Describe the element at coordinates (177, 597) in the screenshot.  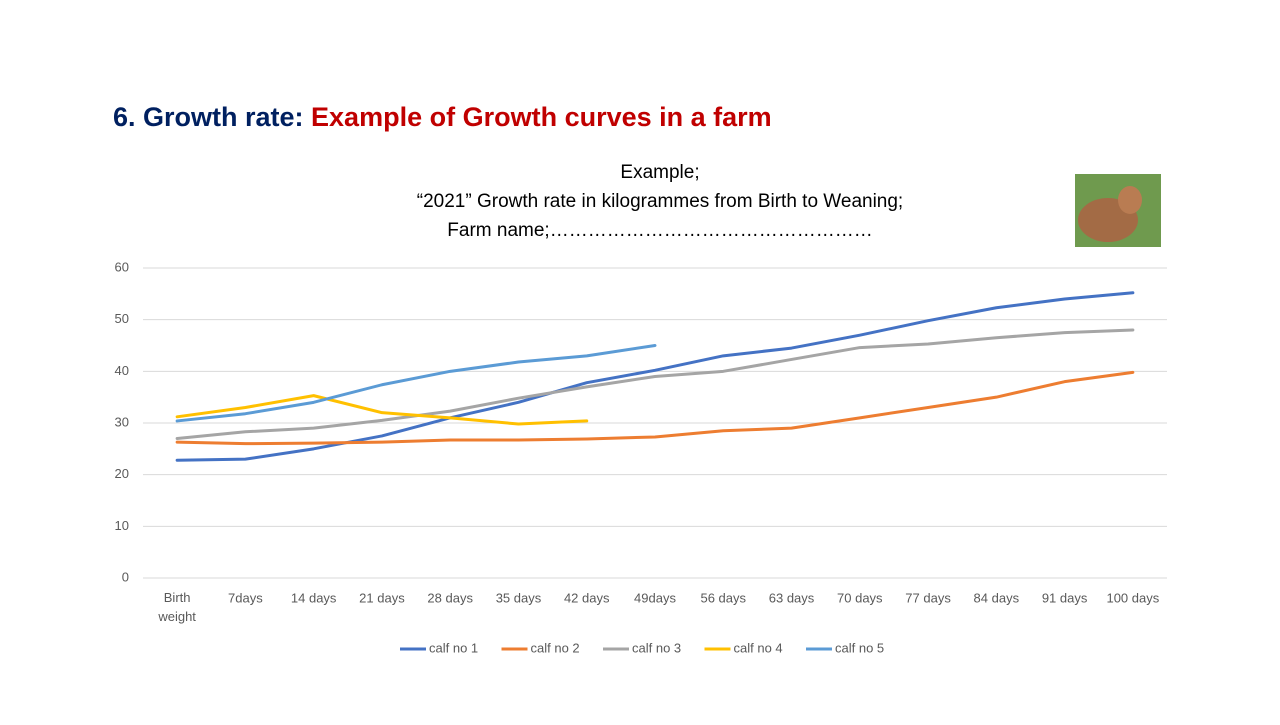
I see `x-tick-label-line: Birth` at that location.